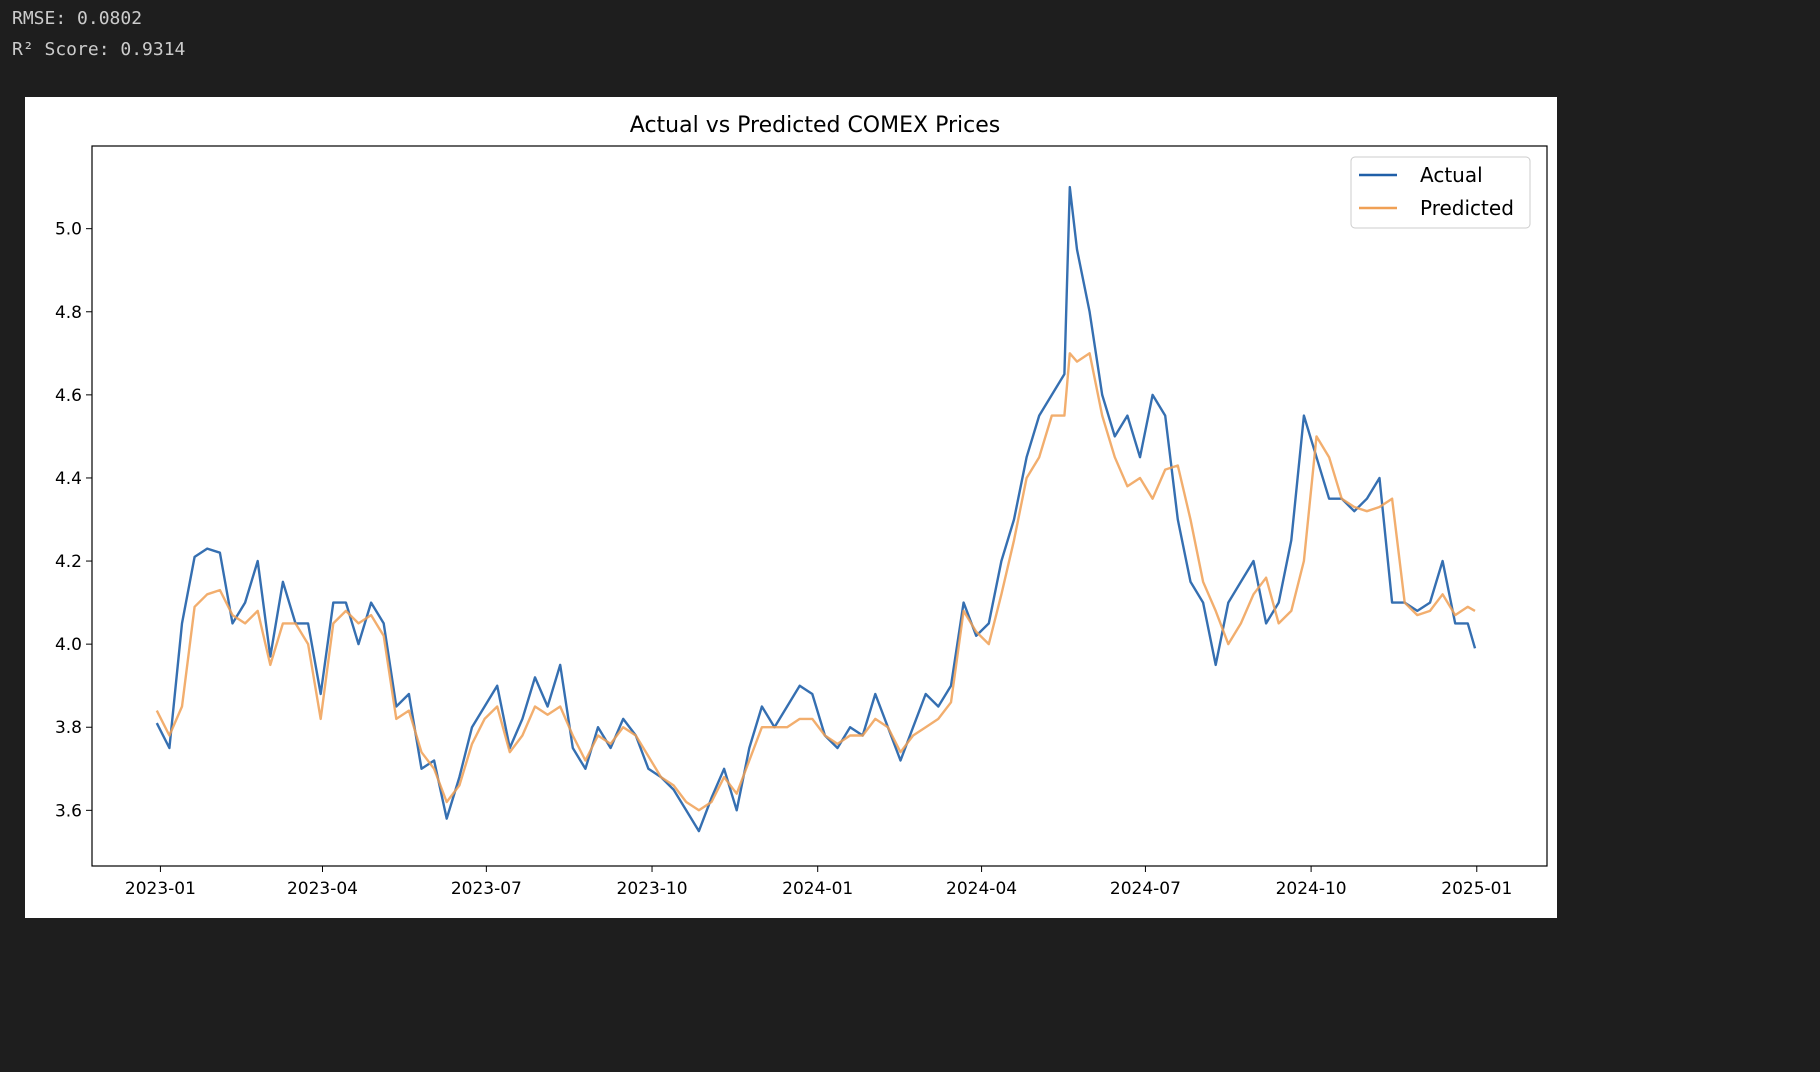  Describe the element at coordinates (68, 313) in the screenshot. I see `y-tick-label: 4.8` at that location.